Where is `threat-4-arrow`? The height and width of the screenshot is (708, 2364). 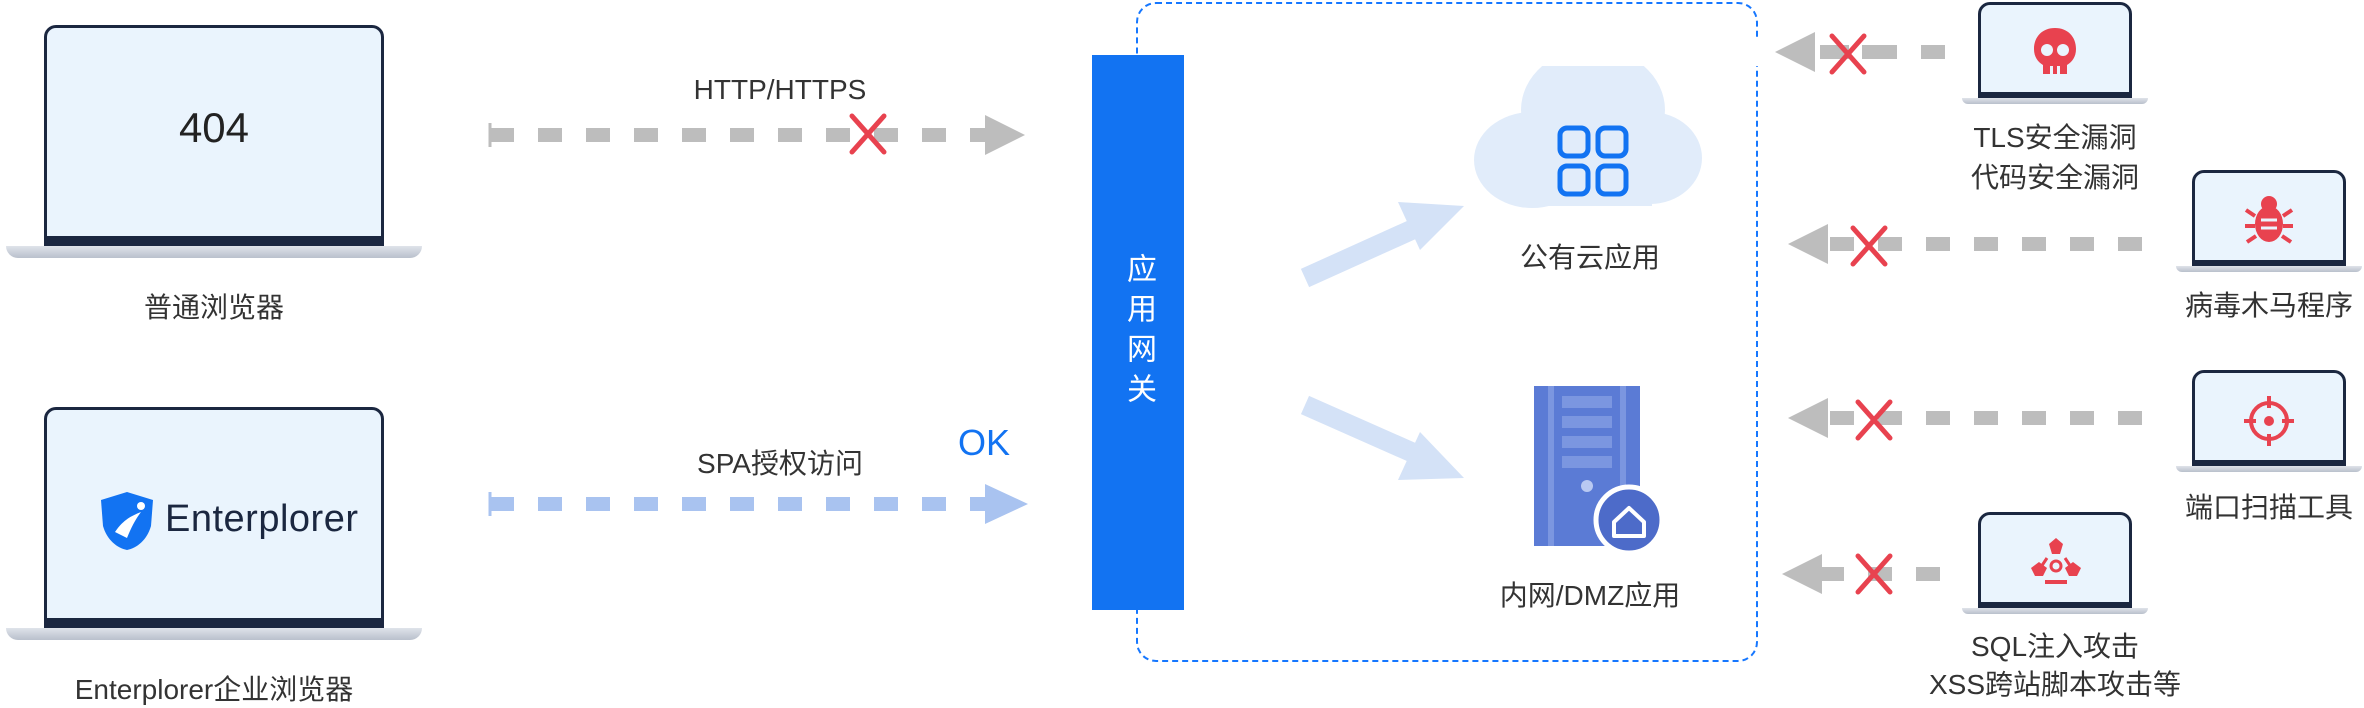 threat-4-arrow is located at coordinates (1868, 574).